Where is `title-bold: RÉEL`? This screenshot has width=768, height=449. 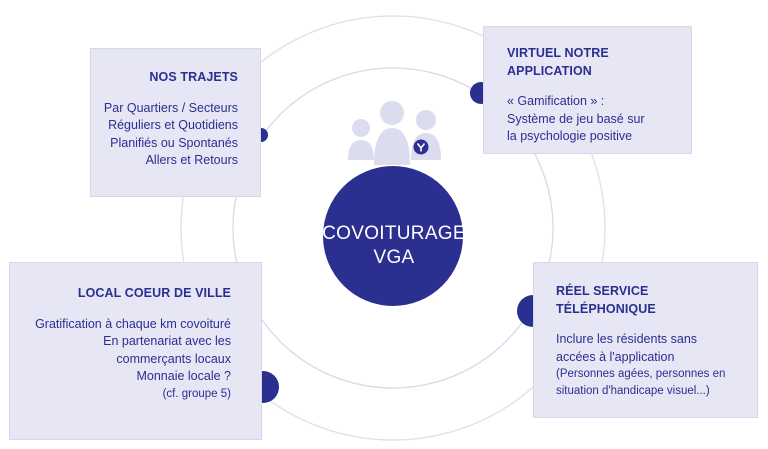
title-bold: RÉEL is located at coordinates (573, 291).